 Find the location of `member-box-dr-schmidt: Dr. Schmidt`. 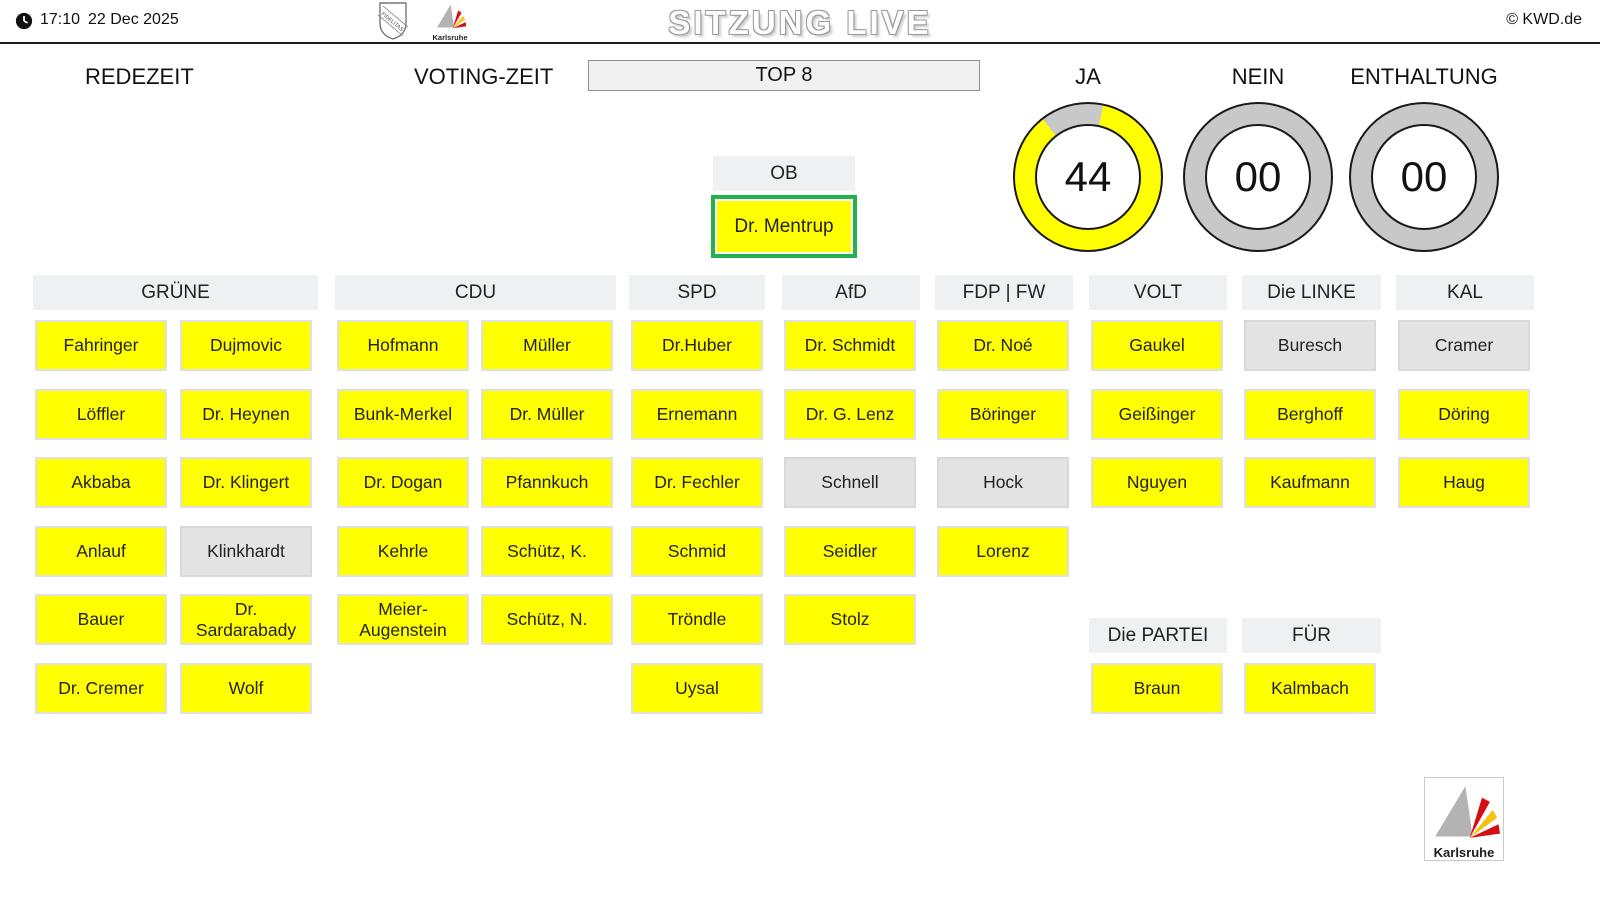

member-box-dr-schmidt: Dr. Schmidt is located at coordinates (850, 345).